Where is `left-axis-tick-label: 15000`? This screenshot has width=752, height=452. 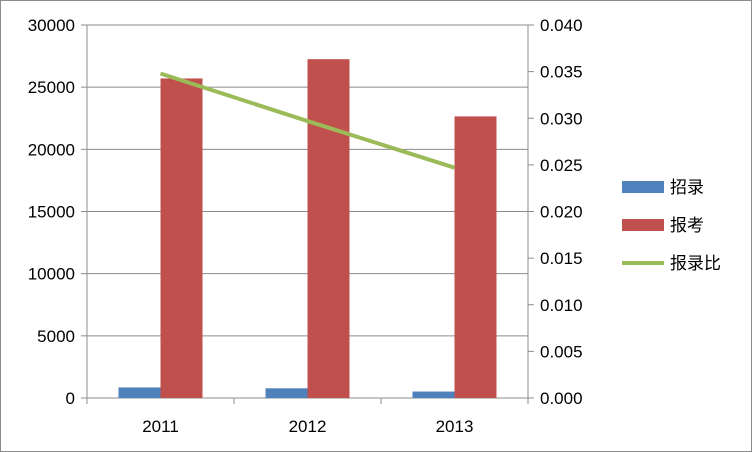 left-axis-tick-label: 15000 is located at coordinates (51, 212).